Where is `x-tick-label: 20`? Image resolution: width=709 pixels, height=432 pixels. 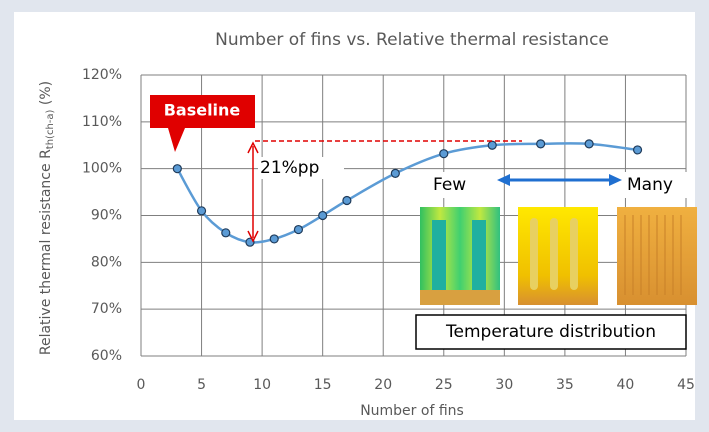 x-tick-label: 20 is located at coordinates (383, 385).